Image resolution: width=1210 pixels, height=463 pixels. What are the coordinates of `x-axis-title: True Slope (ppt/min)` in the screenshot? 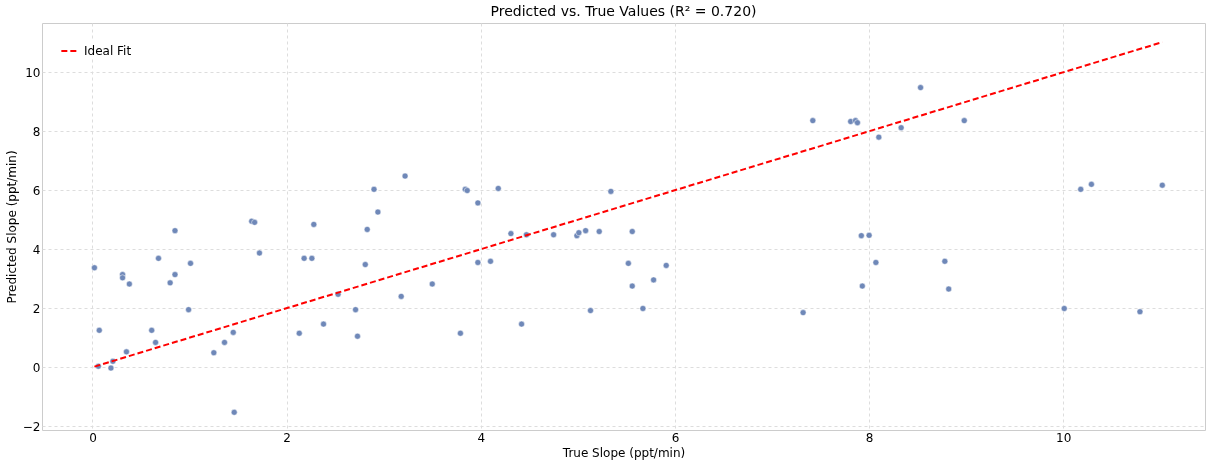 It's located at (623, 452).